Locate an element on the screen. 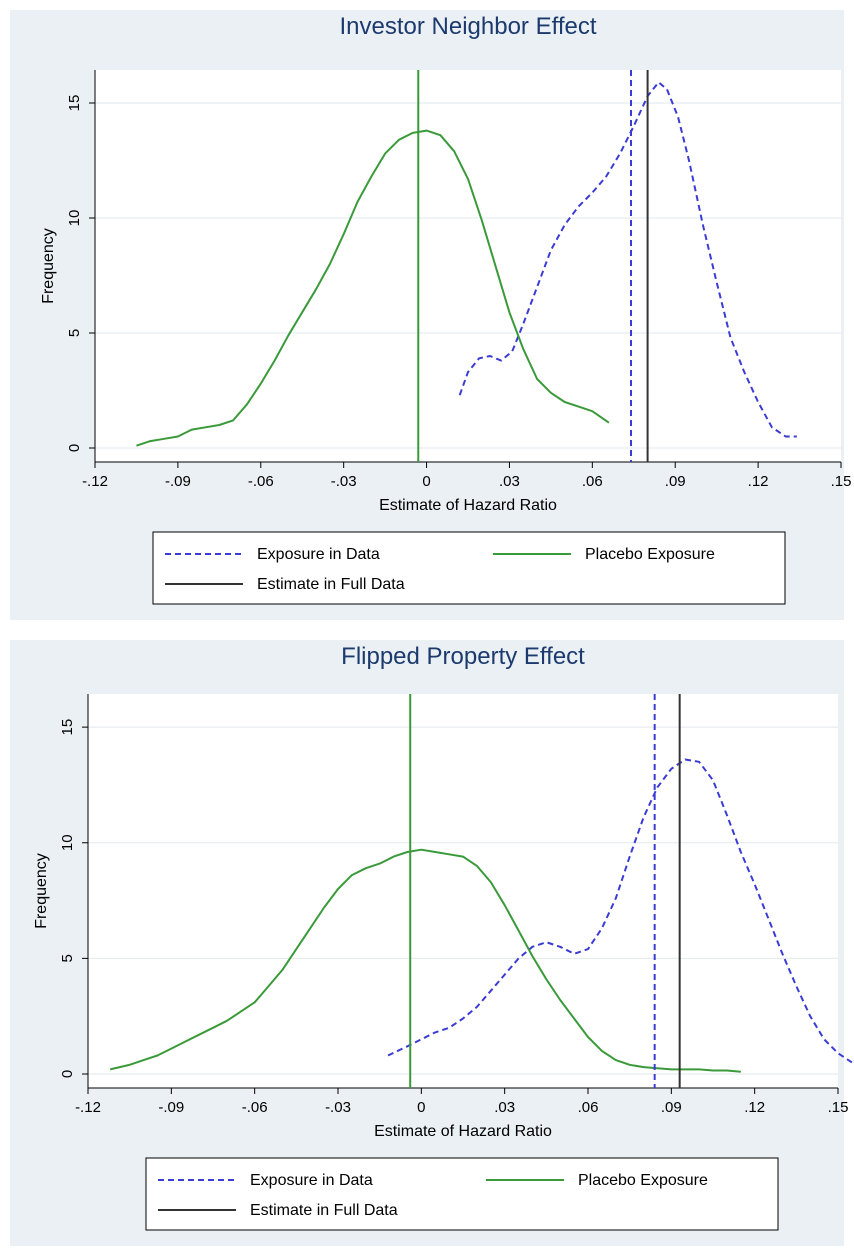  chart-title: Flipped Property Effect is located at coordinates (463, 656).